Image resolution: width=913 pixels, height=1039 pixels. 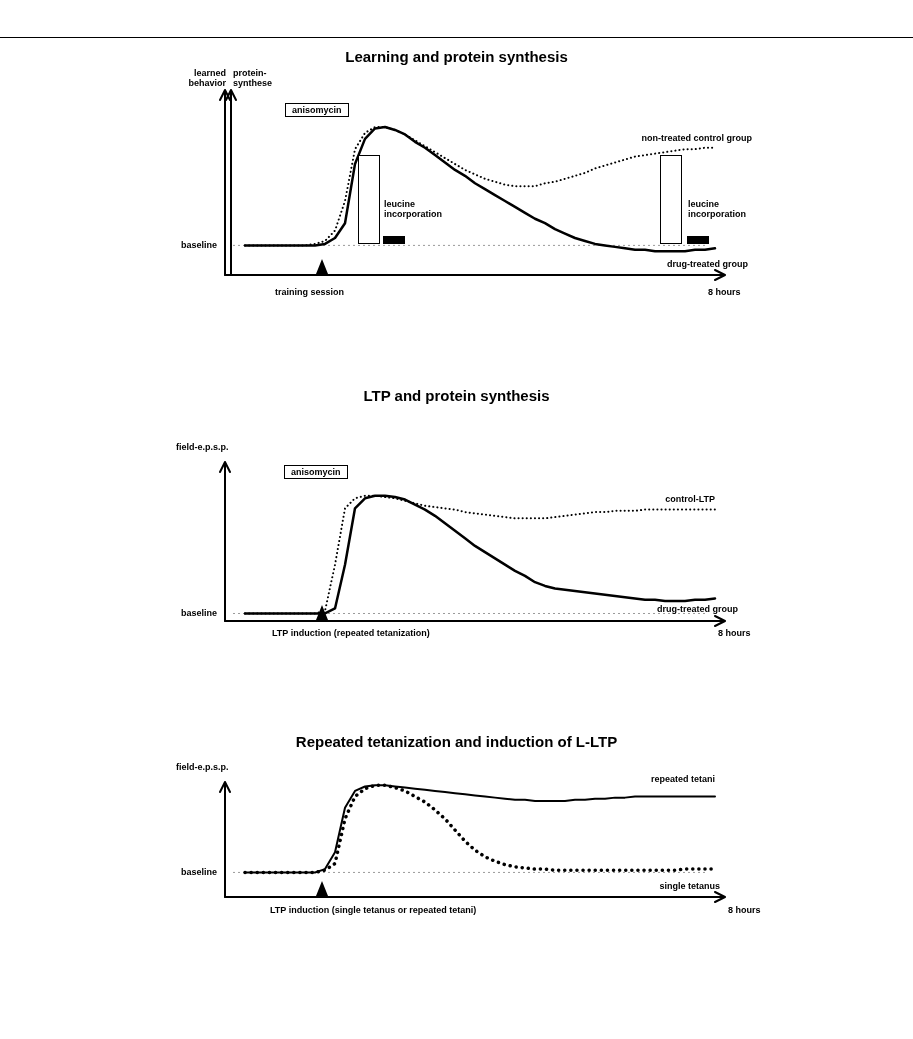 What do you see at coordinates (373, 910) in the screenshot?
I see `text: LTP induction (single tetanus or repeated tetani)` at bounding box center [373, 910].